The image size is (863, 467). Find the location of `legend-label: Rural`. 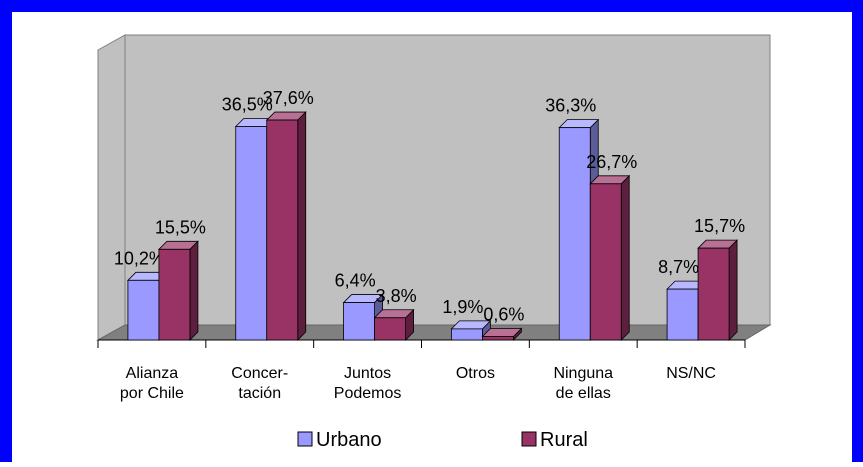

legend-label: Rural is located at coordinates (564, 440).